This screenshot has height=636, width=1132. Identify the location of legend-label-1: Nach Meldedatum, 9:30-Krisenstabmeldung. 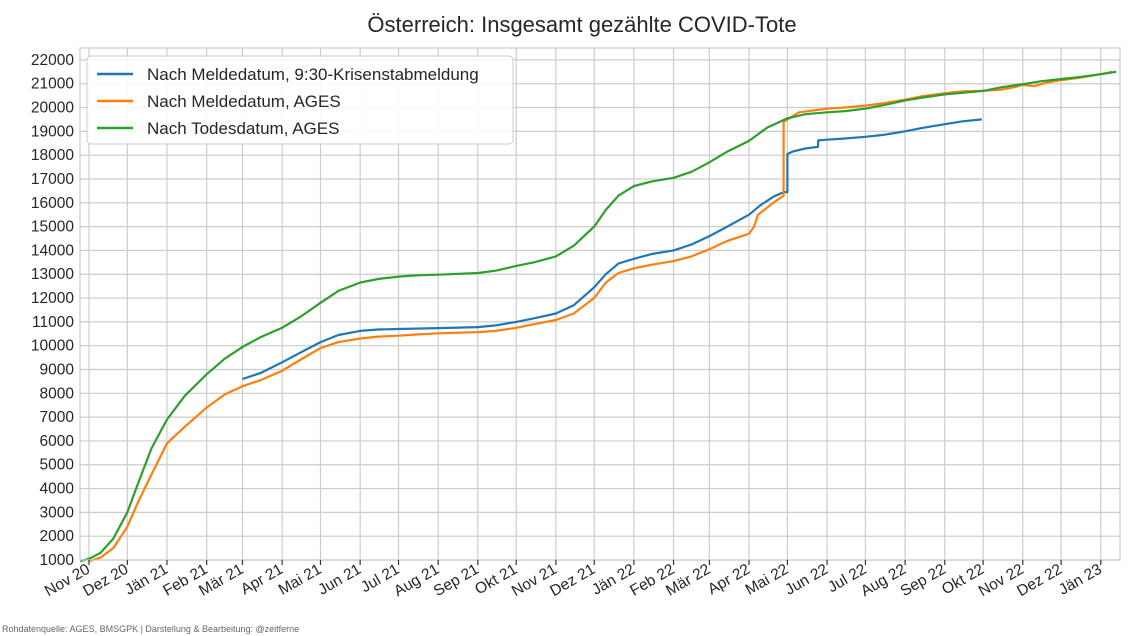
(313, 74).